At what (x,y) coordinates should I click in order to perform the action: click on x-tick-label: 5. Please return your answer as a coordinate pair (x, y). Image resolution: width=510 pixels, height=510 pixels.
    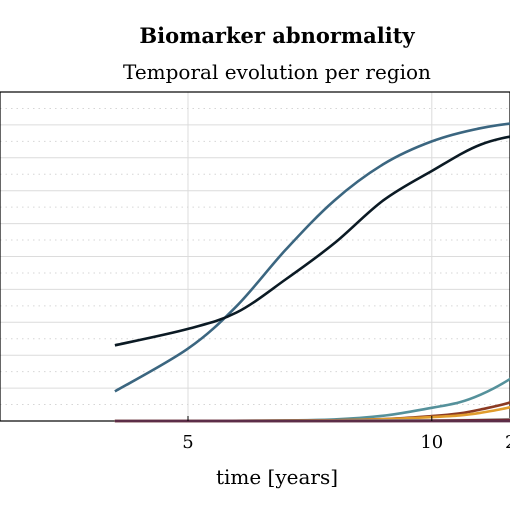
    Looking at the image, I should click on (187, 442).